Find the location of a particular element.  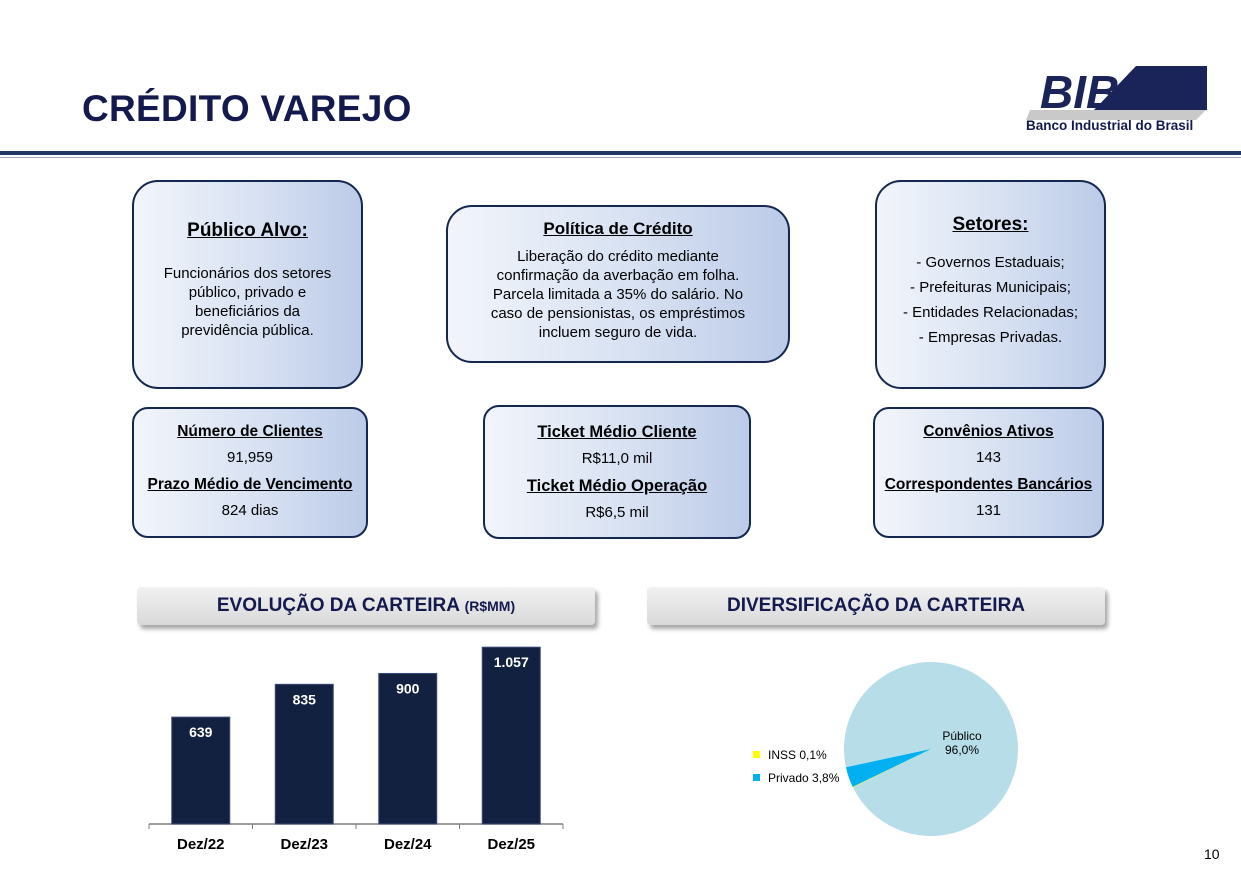

x-tick-label: Dez/22 is located at coordinates (201, 844).